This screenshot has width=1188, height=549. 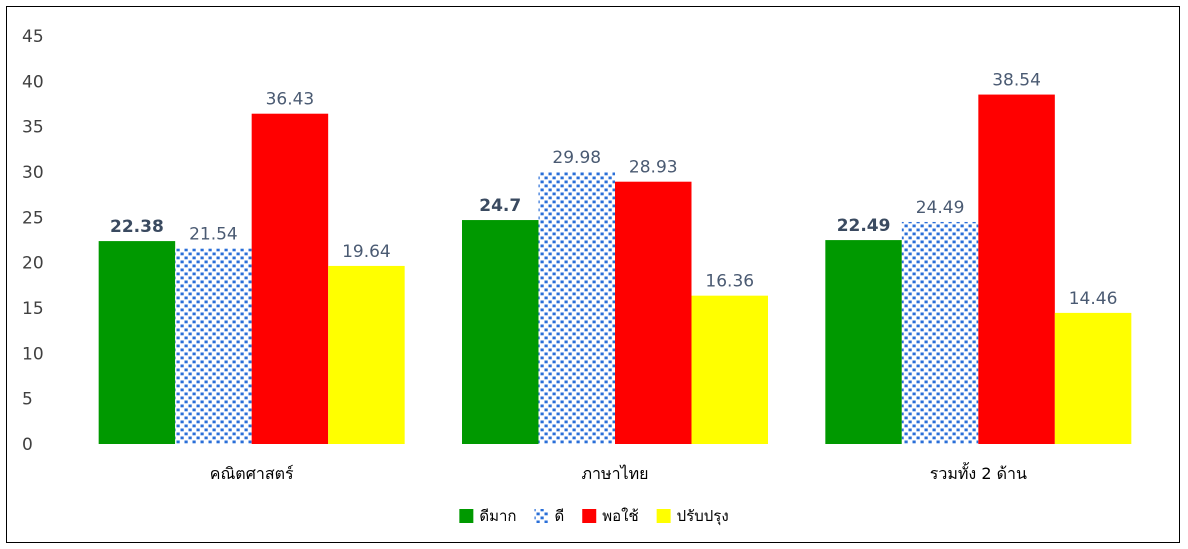 I want to click on y-tick-label: 5, so click(x=27, y=400).